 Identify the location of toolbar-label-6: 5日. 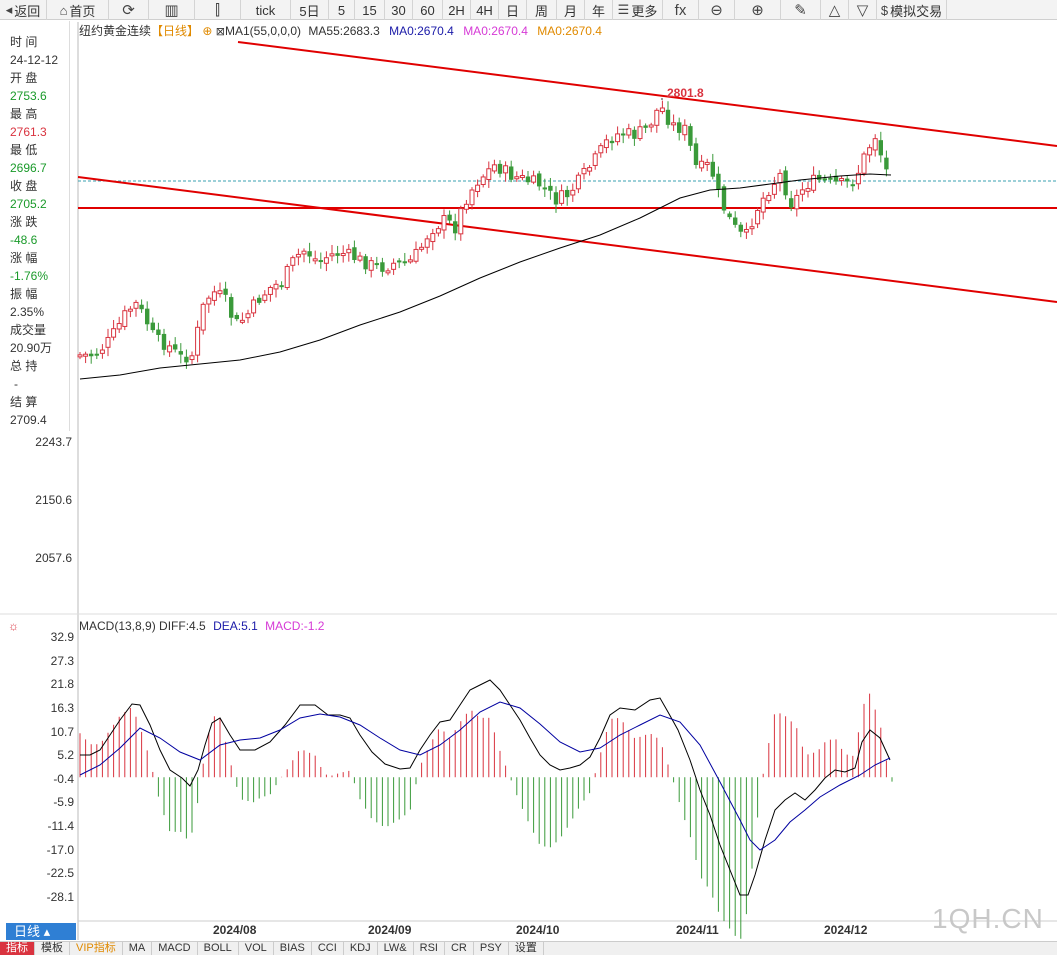
(309, 11).